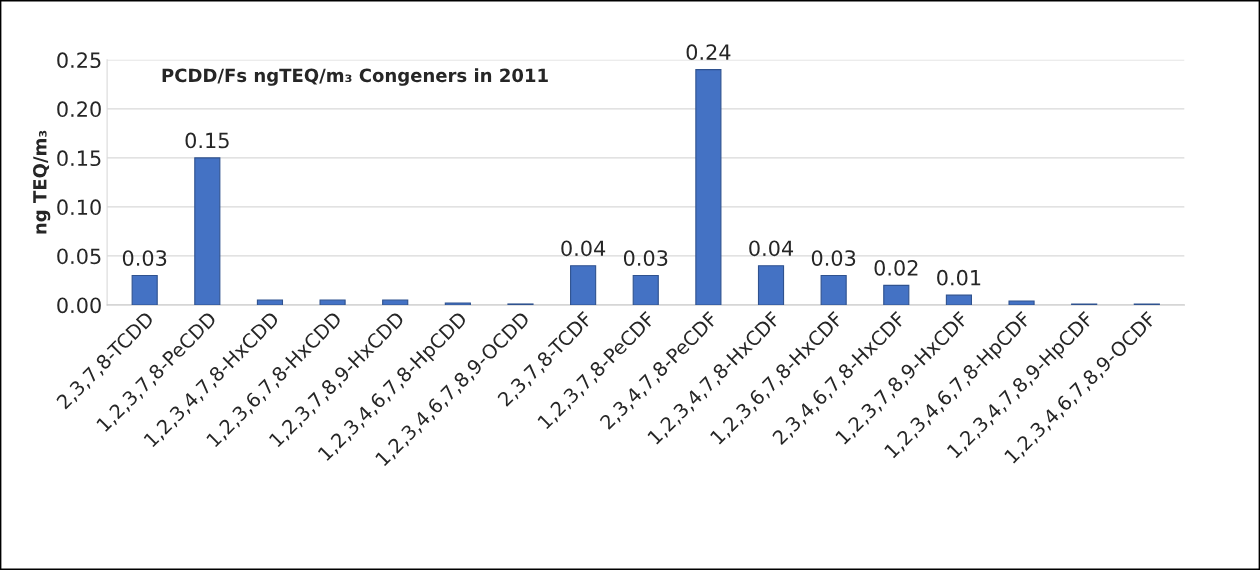 Image resolution: width=1260 pixels, height=570 pixels. What do you see at coordinates (42, 182) in the screenshot?
I see `y-axis-title: ng TEQ/m₃` at bounding box center [42, 182].